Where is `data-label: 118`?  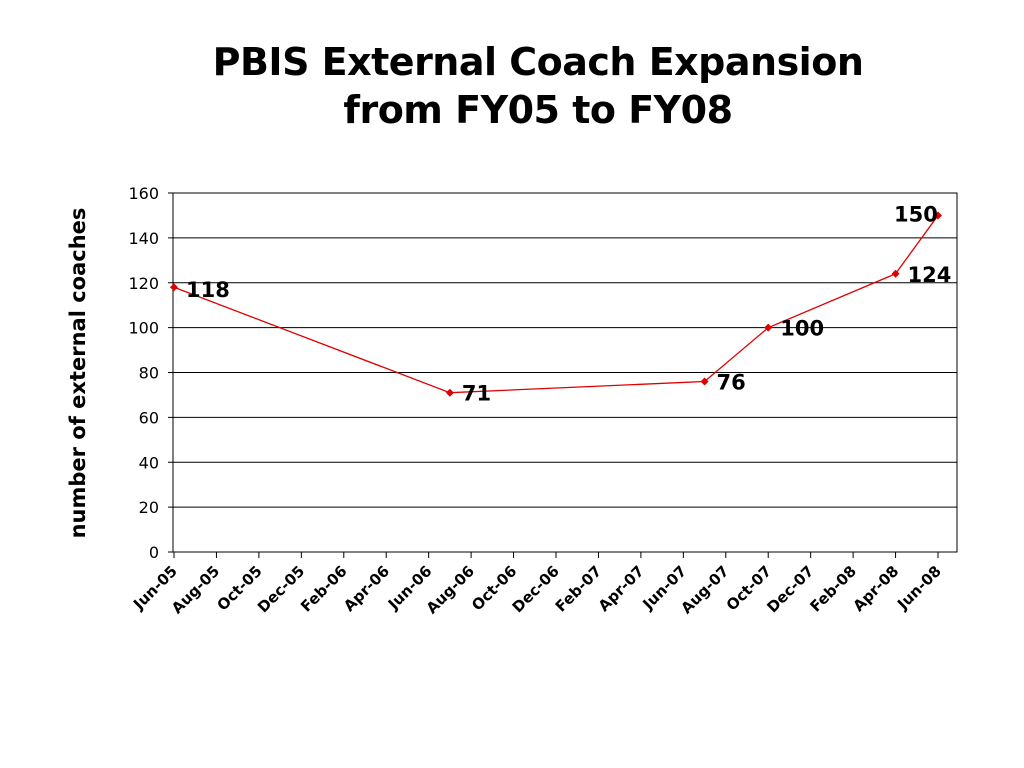 data-label: 118 is located at coordinates (208, 290).